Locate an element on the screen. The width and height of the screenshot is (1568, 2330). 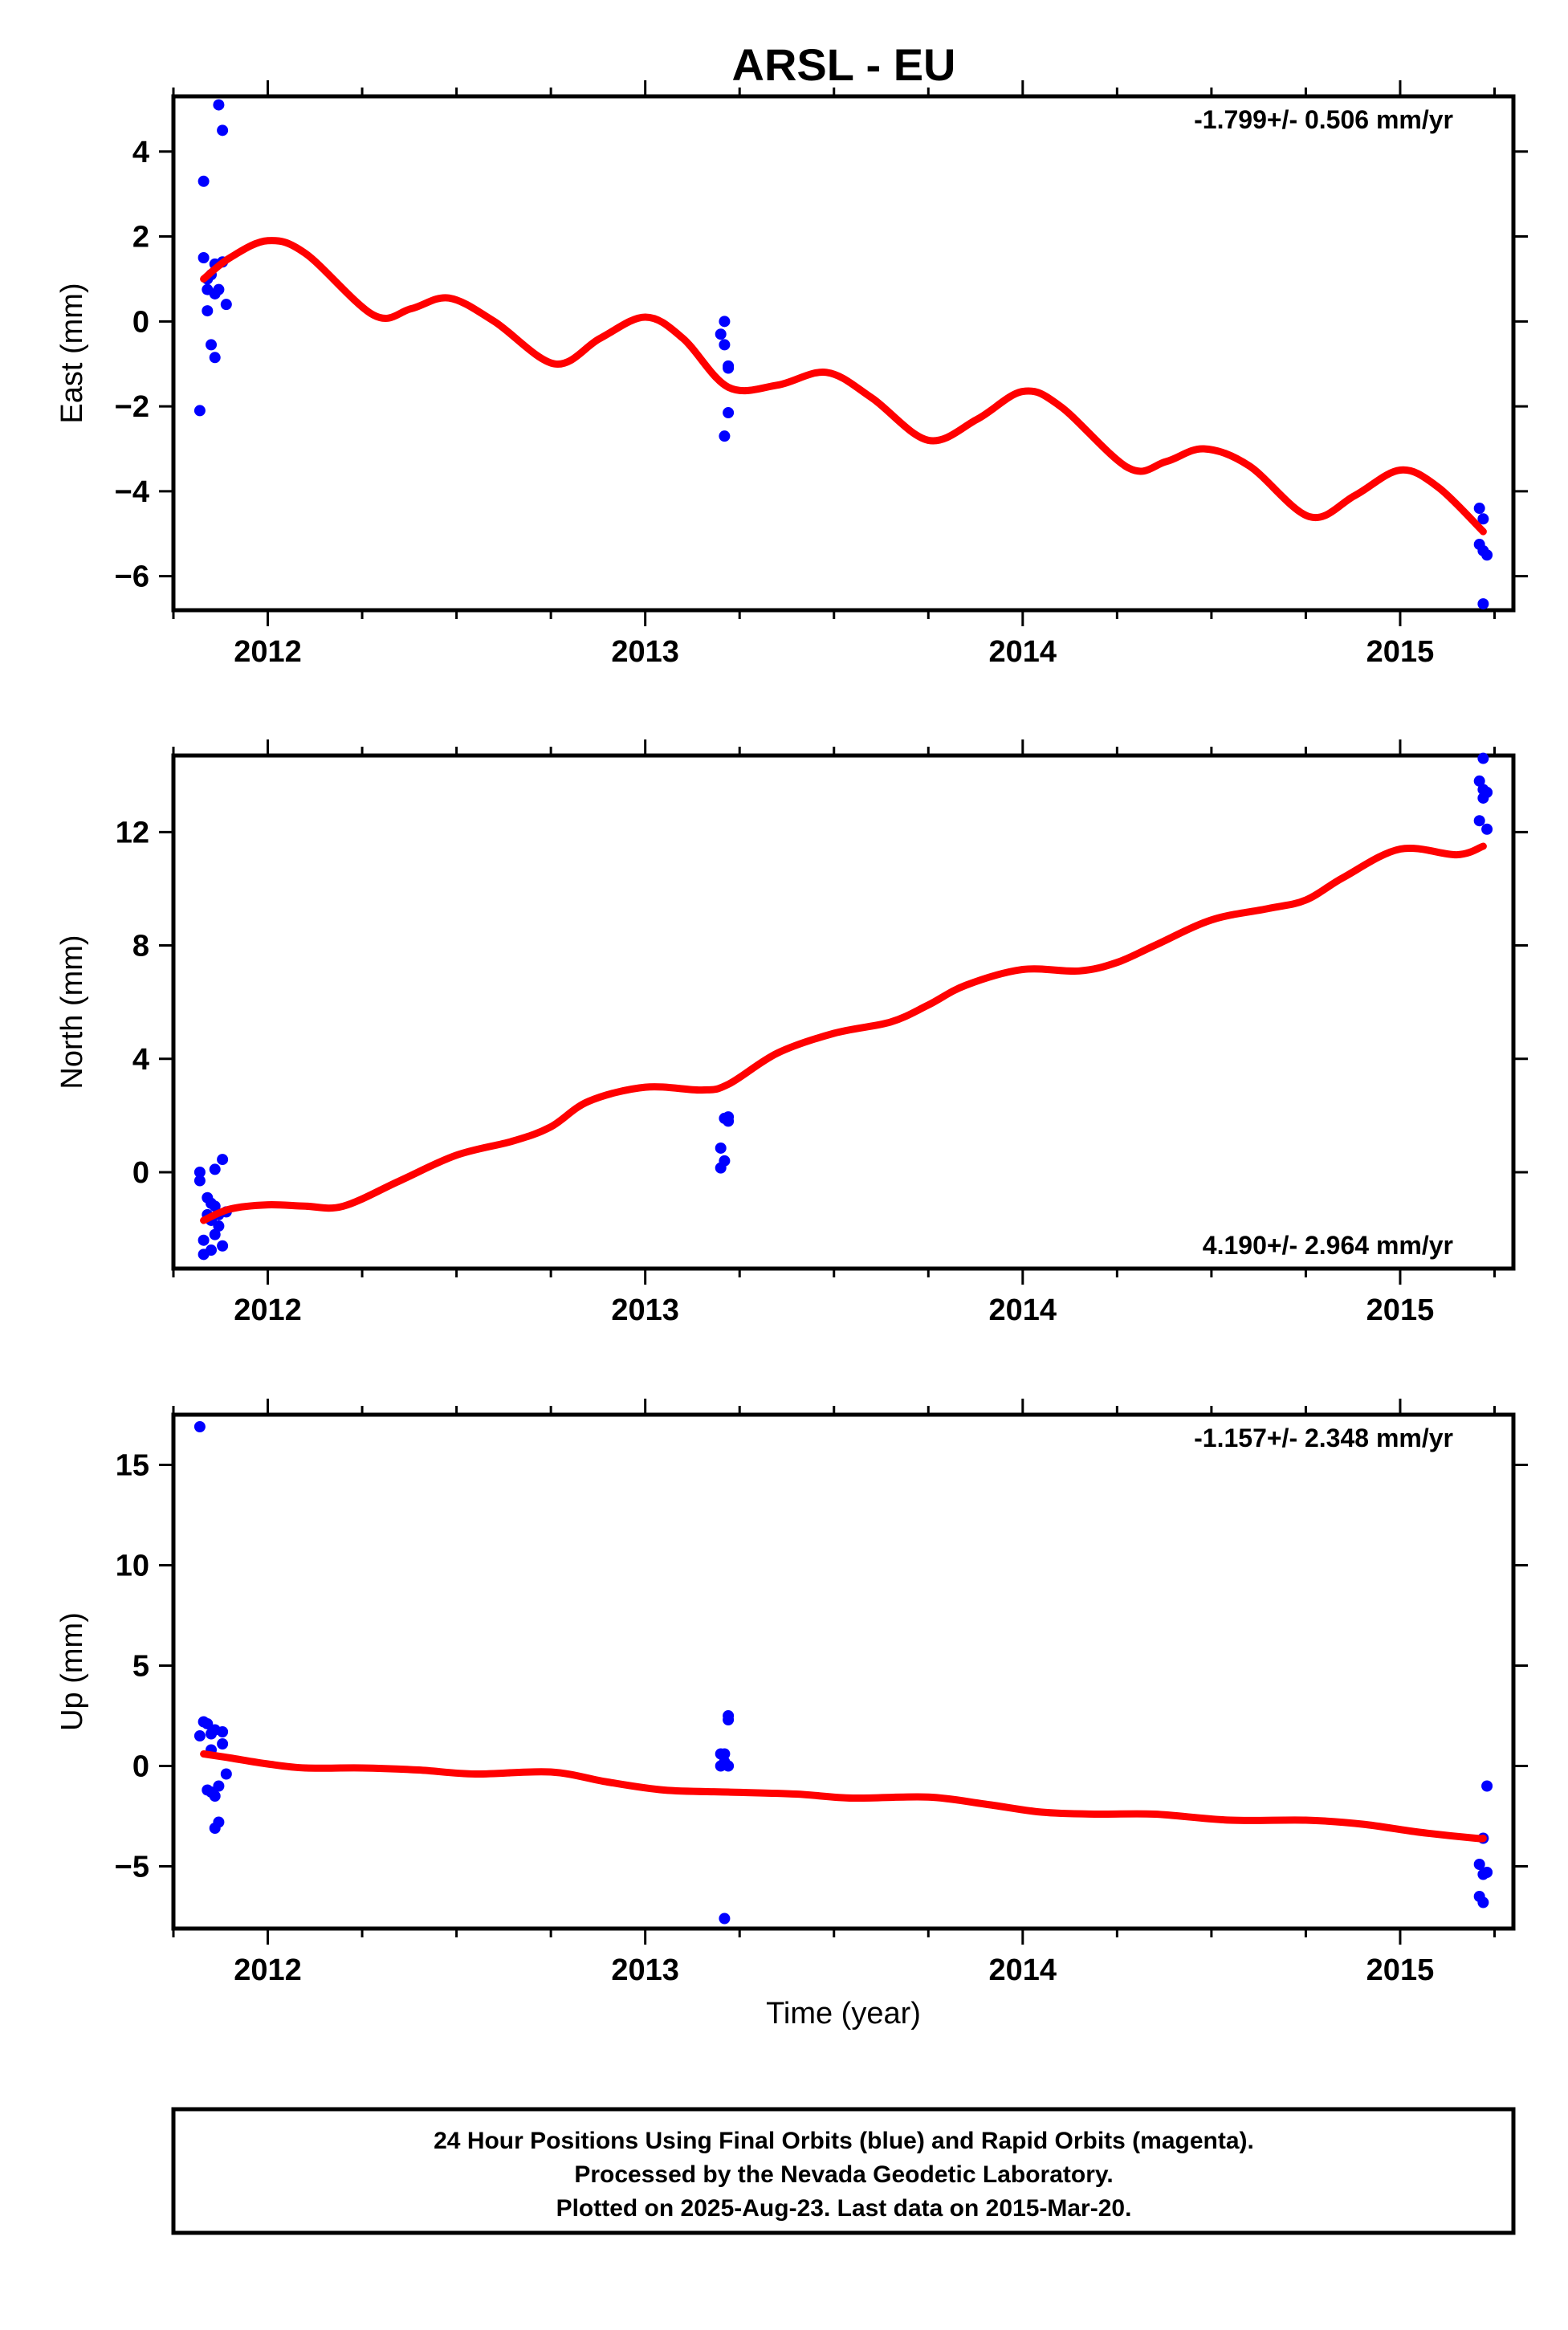
north-x-tick-label: 2013 is located at coordinates (645, 1310).